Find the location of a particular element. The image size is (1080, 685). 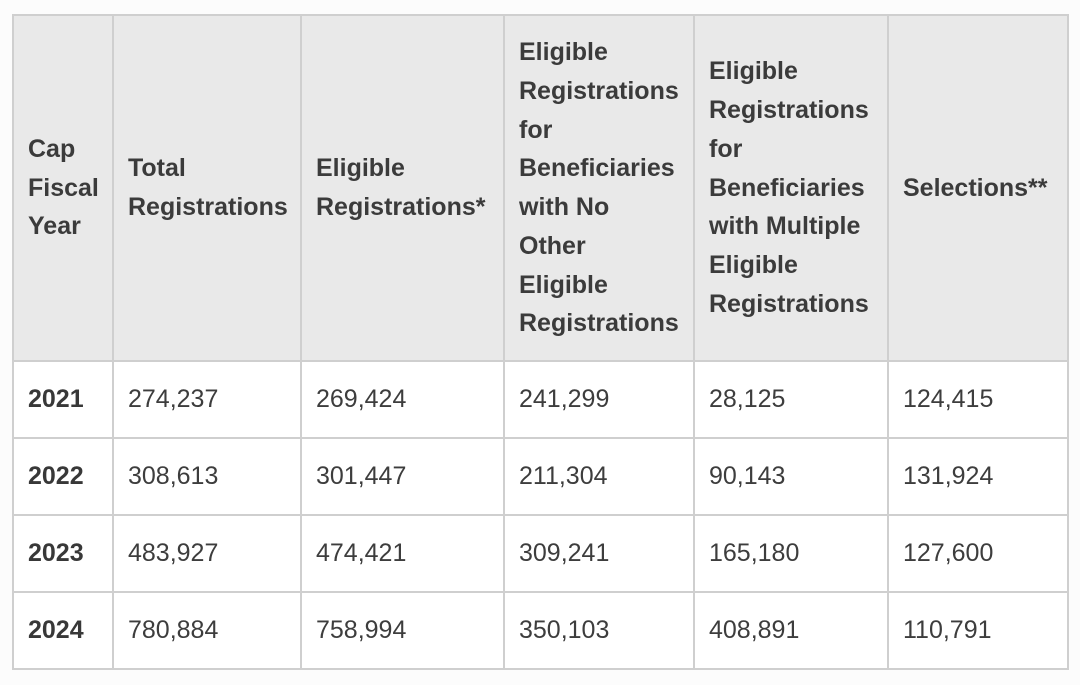

col-header-total-registrations: Total Registrations is located at coordinates (207, 188).